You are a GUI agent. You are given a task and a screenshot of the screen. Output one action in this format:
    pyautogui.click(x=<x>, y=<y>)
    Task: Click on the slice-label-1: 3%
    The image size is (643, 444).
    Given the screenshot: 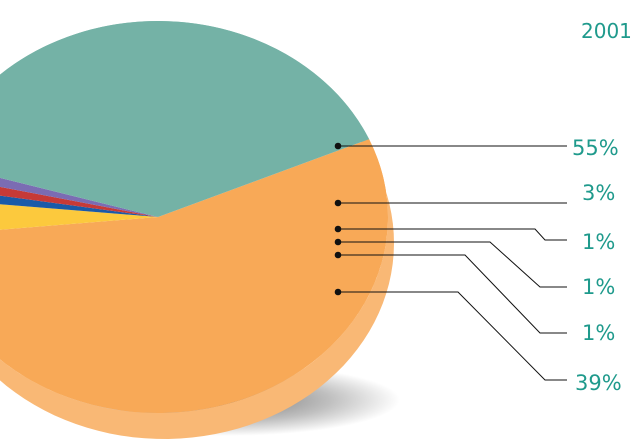 What is the action you would take?
    pyautogui.click(x=598, y=193)
    